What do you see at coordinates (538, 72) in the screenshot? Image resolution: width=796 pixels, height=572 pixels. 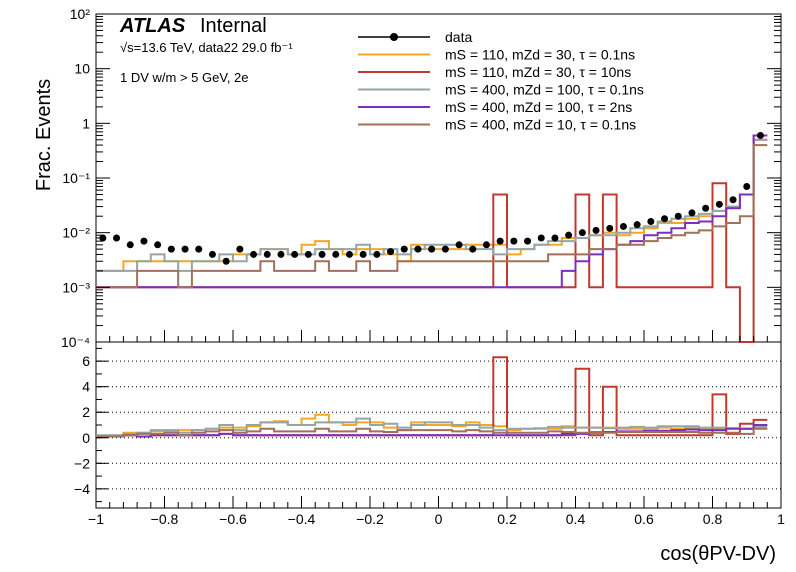 I see `legend-entry-label: mS = 110, mZd = 30, τ = 10ns` at bounding box center [538, 72].